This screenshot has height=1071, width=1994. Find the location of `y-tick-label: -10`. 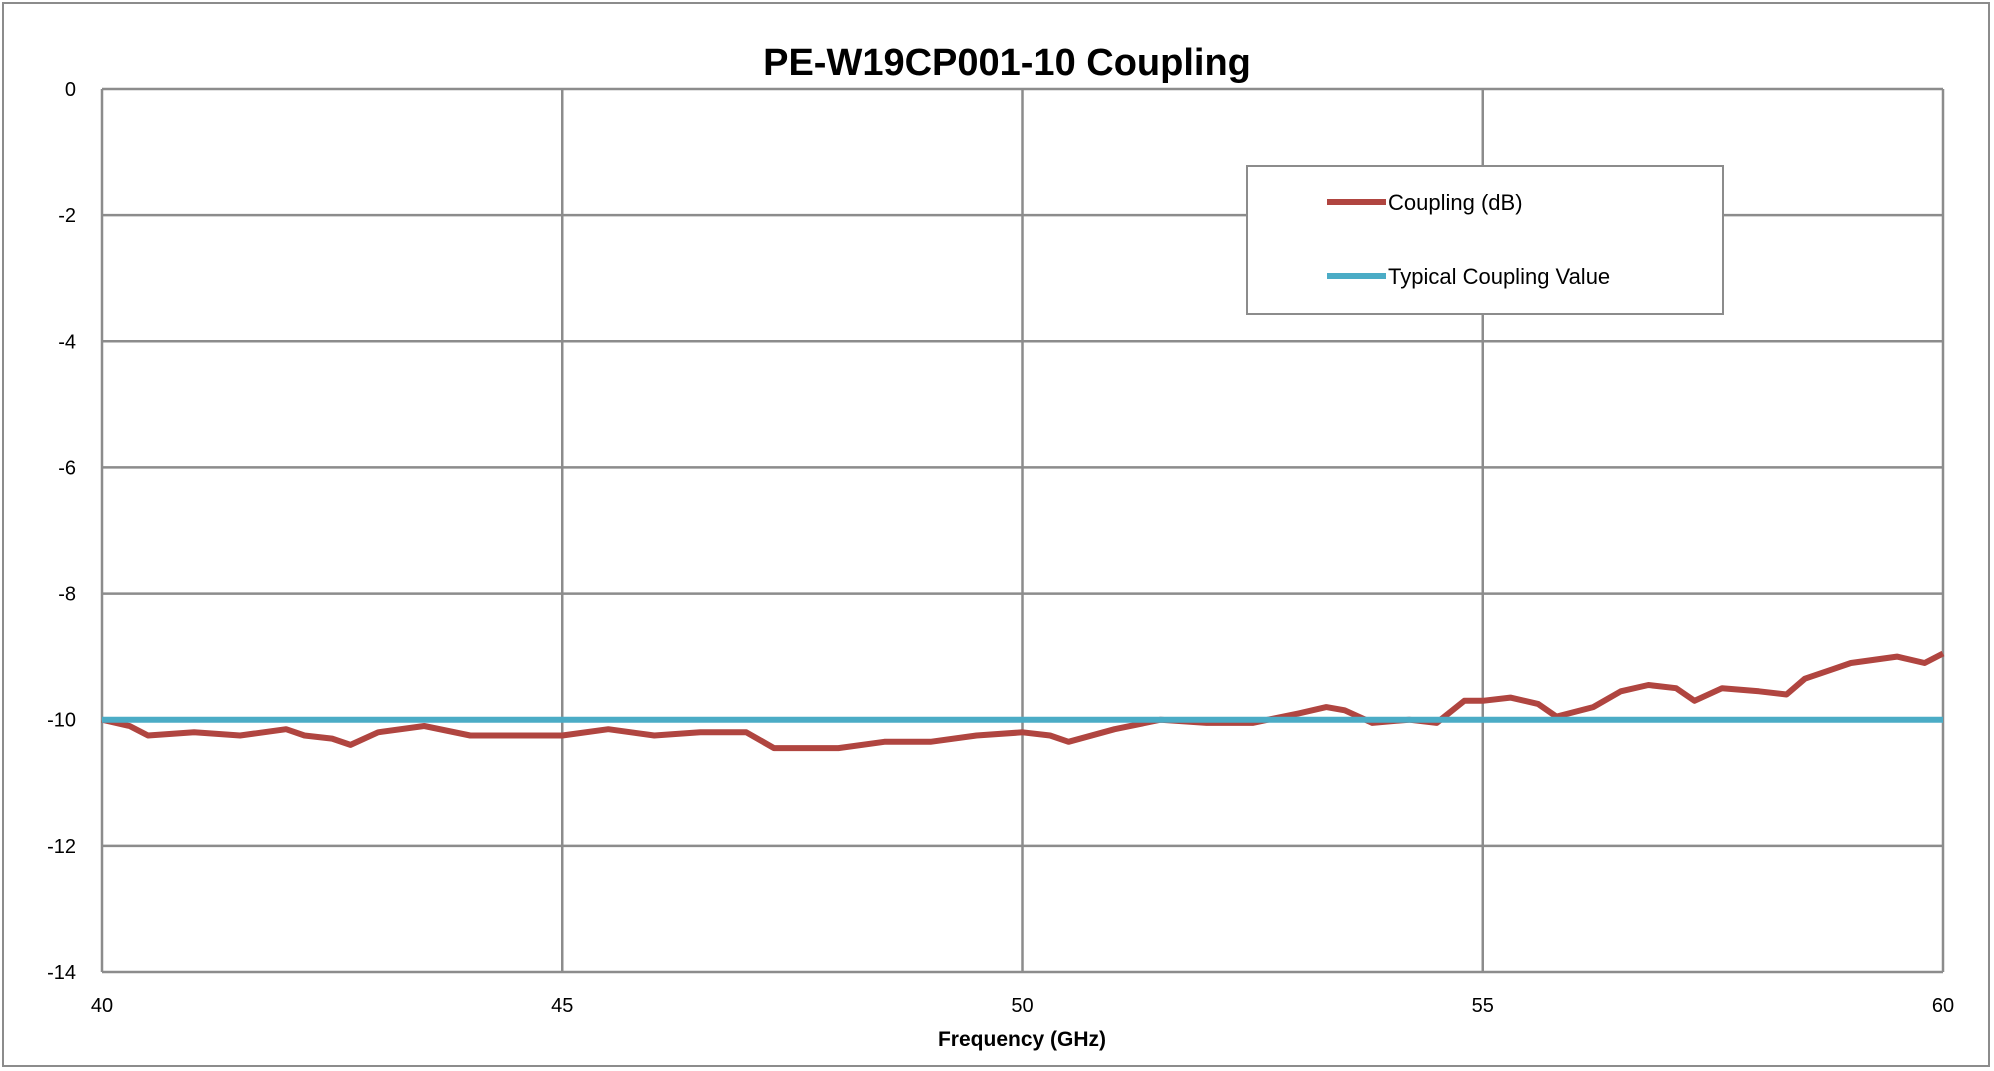

y-tick-label: -10 is located at coordinates (61, 721).